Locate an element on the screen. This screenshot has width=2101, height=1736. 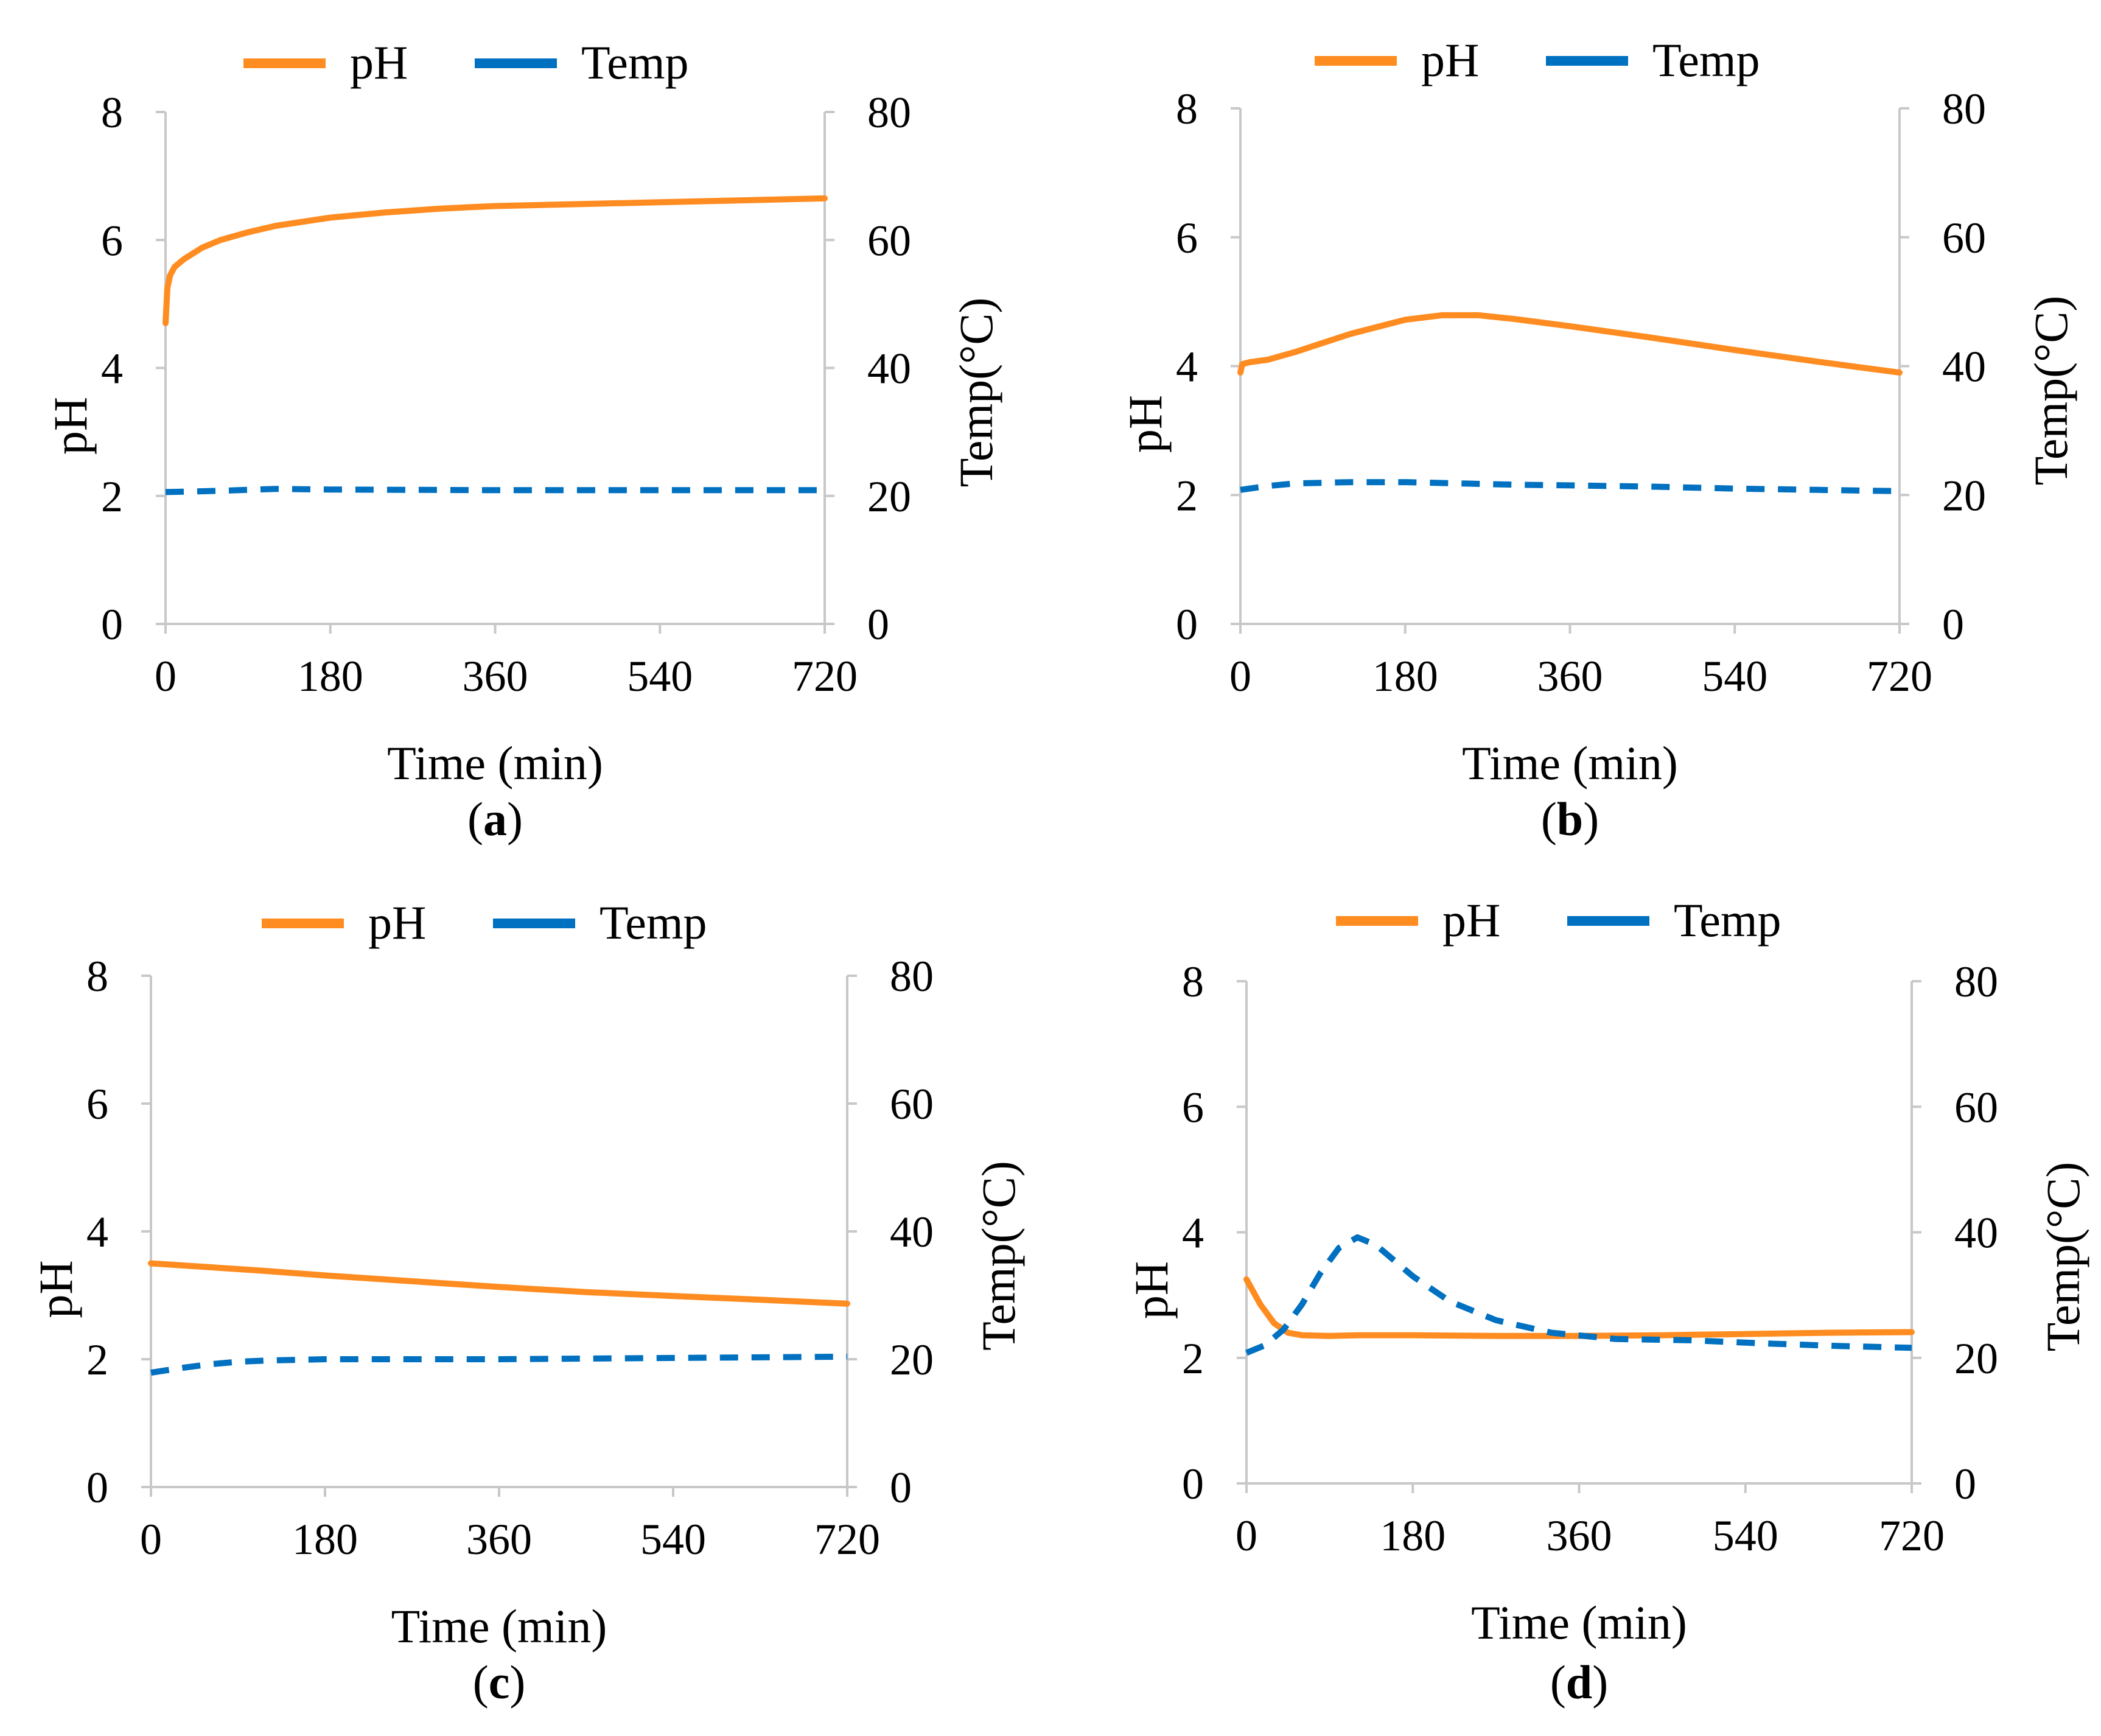
panel-label: (d) is located at coordinates (1579, 1682).